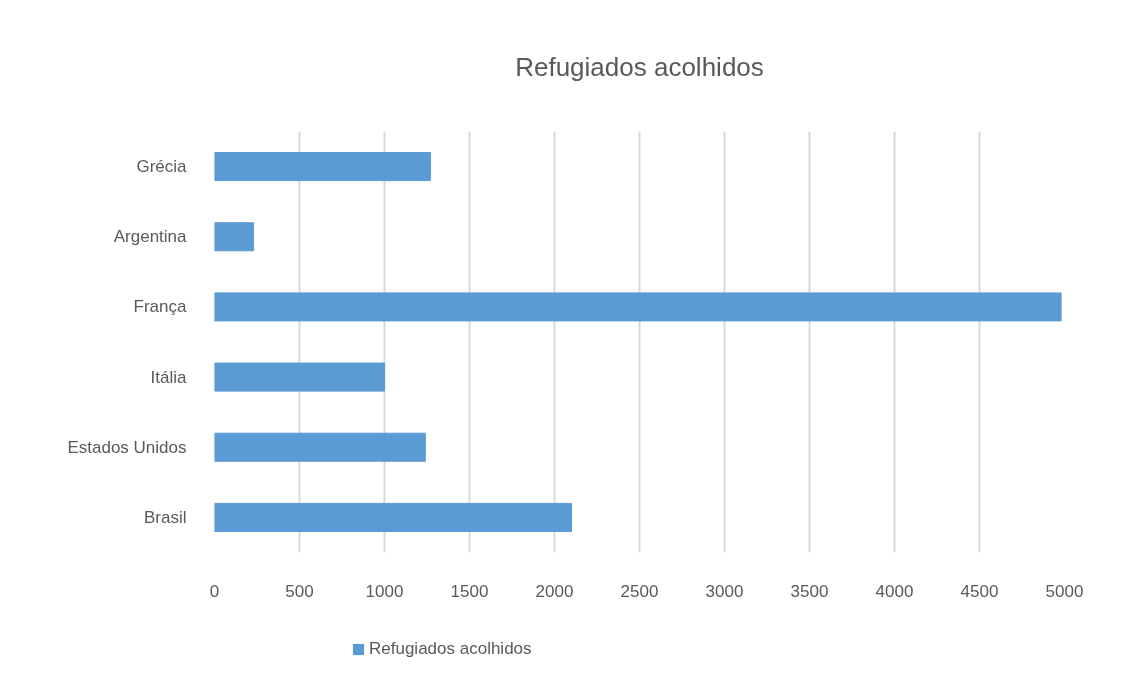  What do you see at coordinates (384, 591) in the screenshot?
I see `x-tick-label: 1000` at bounding box center [384, 591].